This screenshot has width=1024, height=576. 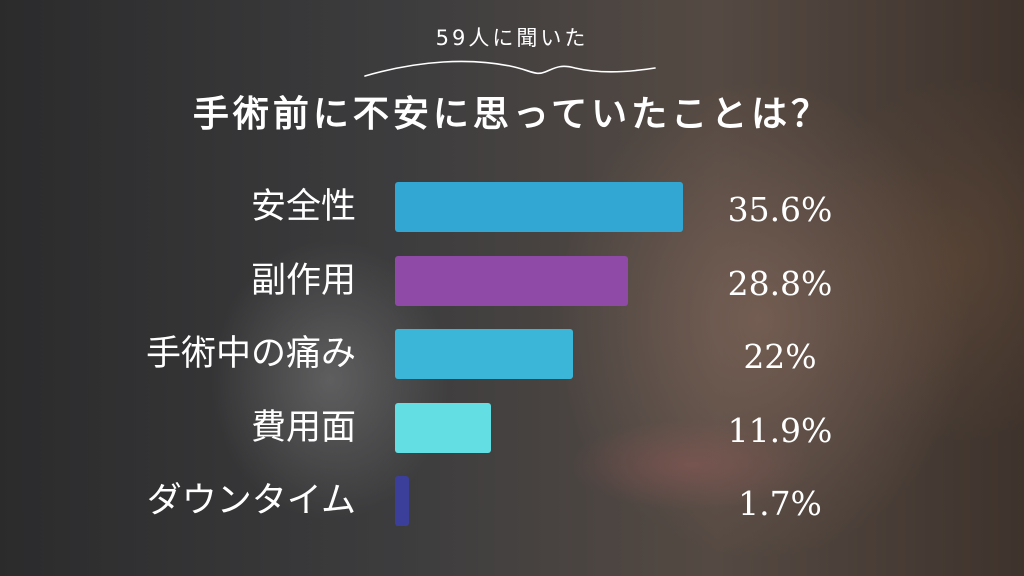 I want to click on category-label: ダウンタイム, so click(x=251, y=501).